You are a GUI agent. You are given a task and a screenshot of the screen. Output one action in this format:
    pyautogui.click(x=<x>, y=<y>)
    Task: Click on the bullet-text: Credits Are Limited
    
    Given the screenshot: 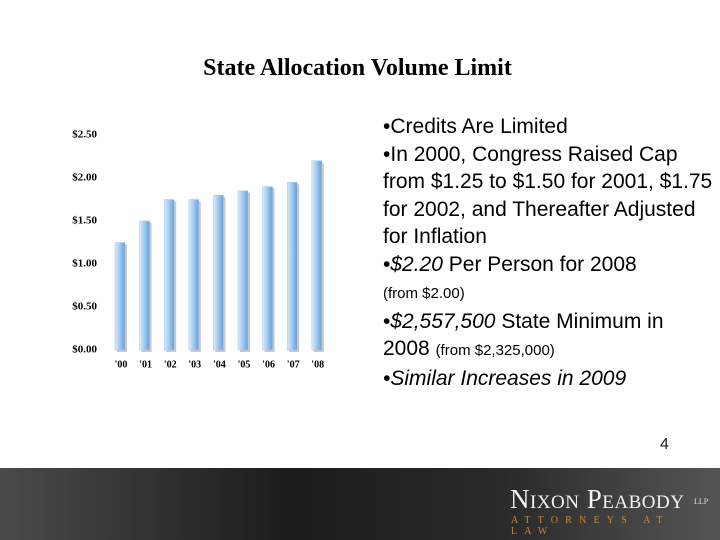 What is the action you would take?
    pyautogui.click(x=479, y=126)
    